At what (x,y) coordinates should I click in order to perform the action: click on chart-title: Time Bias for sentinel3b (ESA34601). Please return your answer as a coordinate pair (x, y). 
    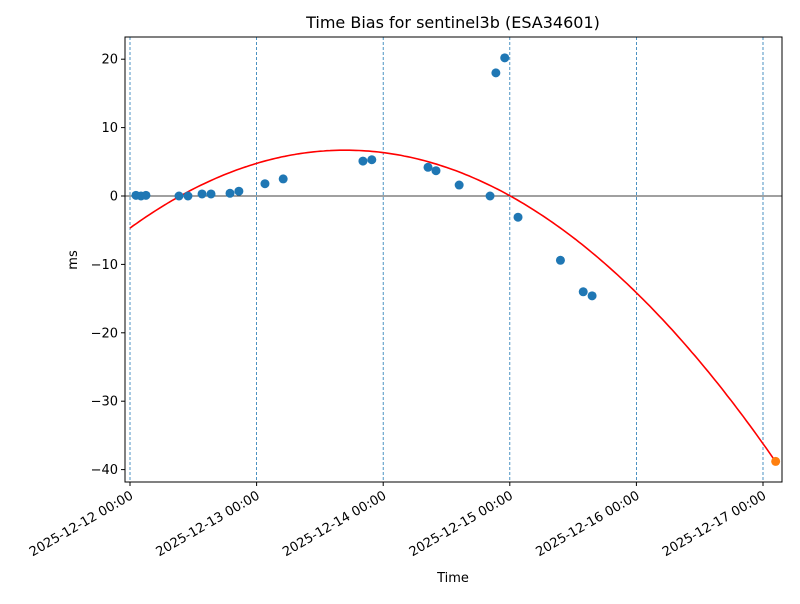
    Looking at the image, I should click on (452, 22).